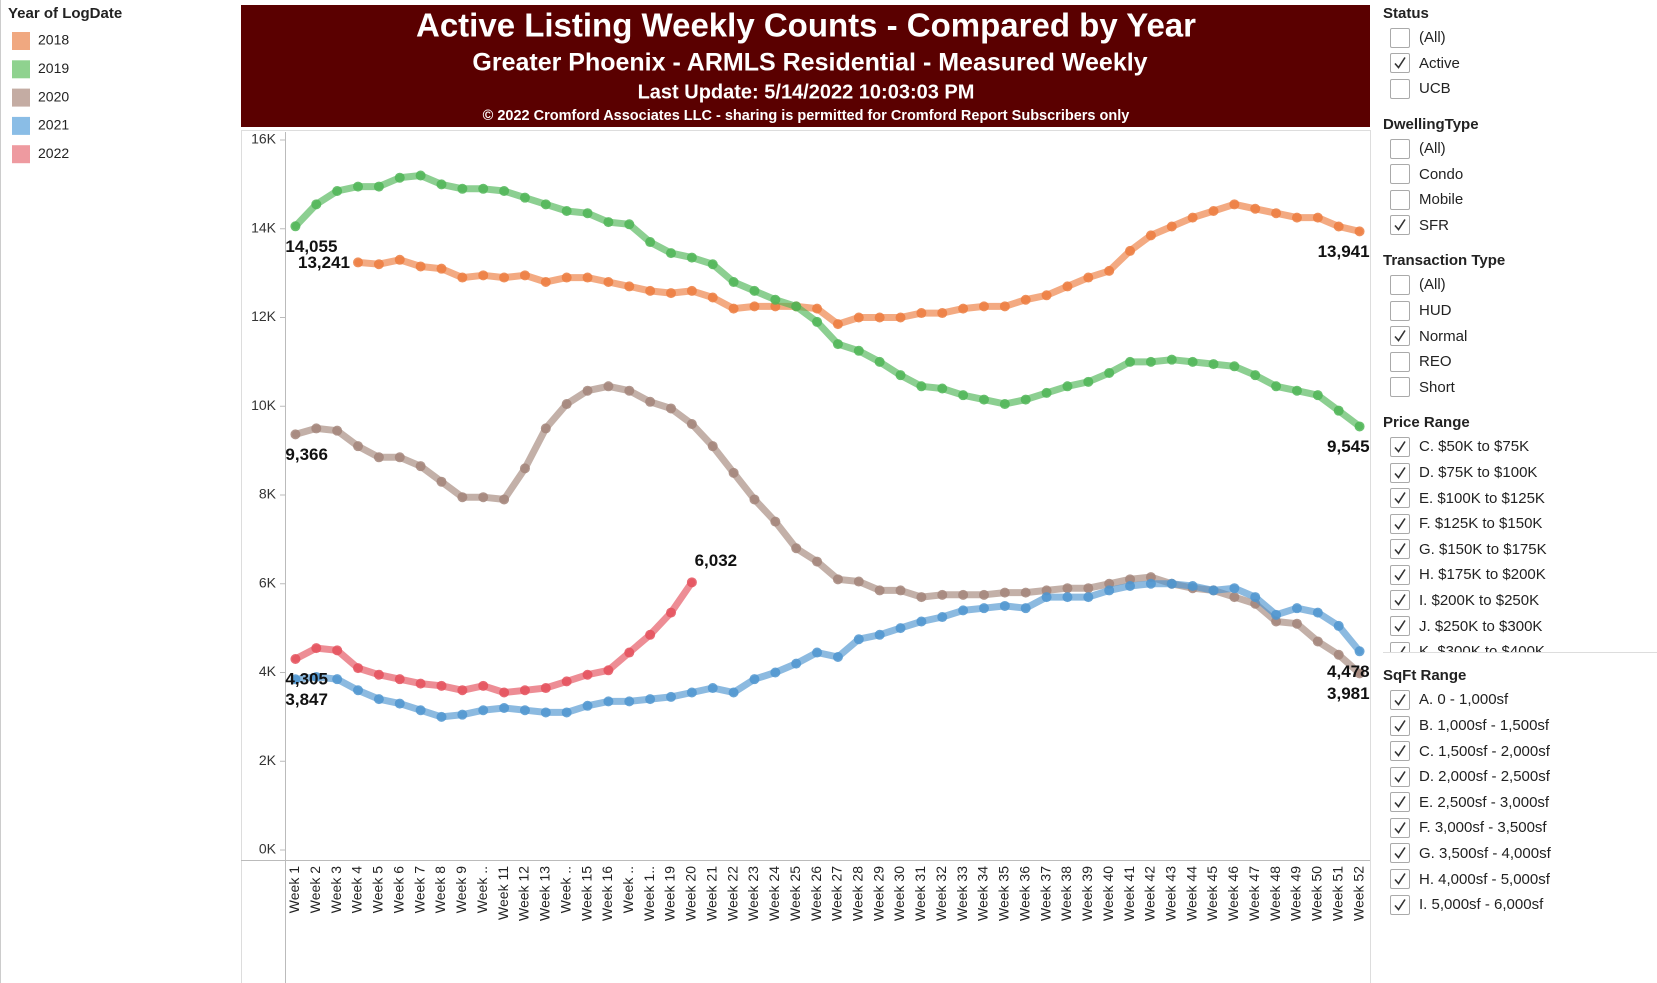  I want to click on filter-option: Active, so click(1520, 64).